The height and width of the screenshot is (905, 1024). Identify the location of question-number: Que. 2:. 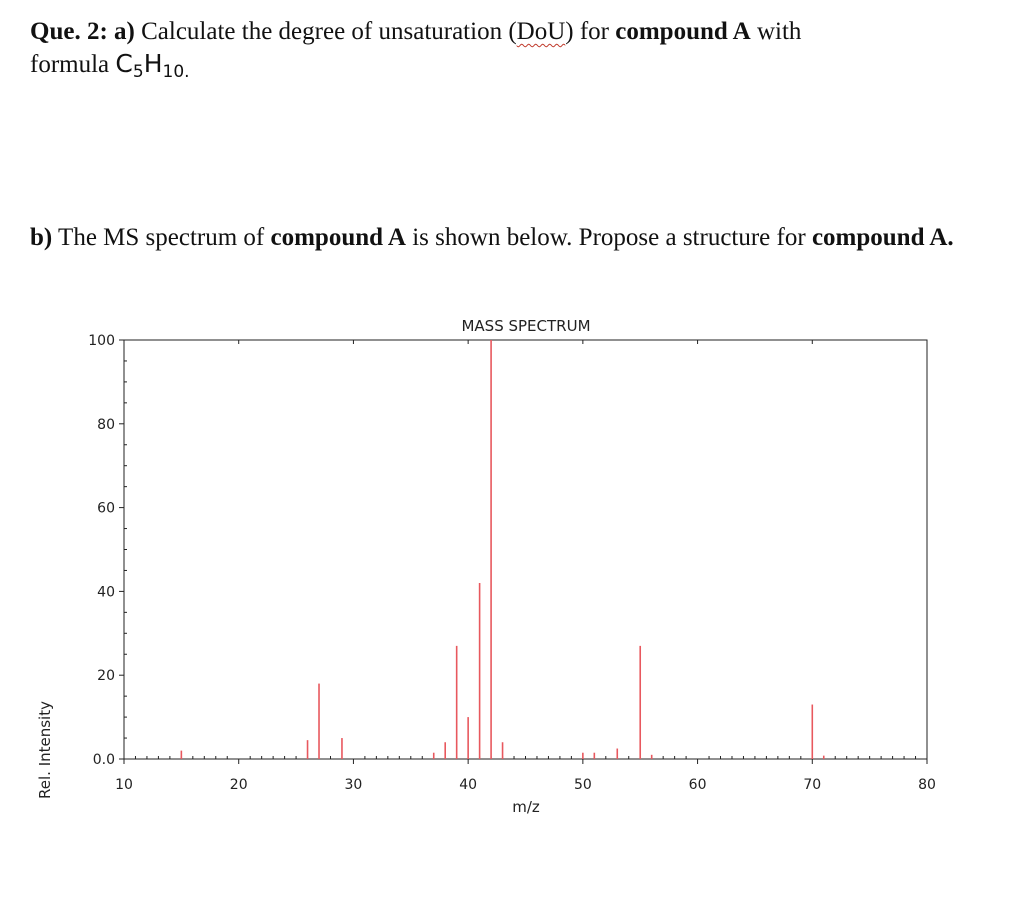
(69, 31).